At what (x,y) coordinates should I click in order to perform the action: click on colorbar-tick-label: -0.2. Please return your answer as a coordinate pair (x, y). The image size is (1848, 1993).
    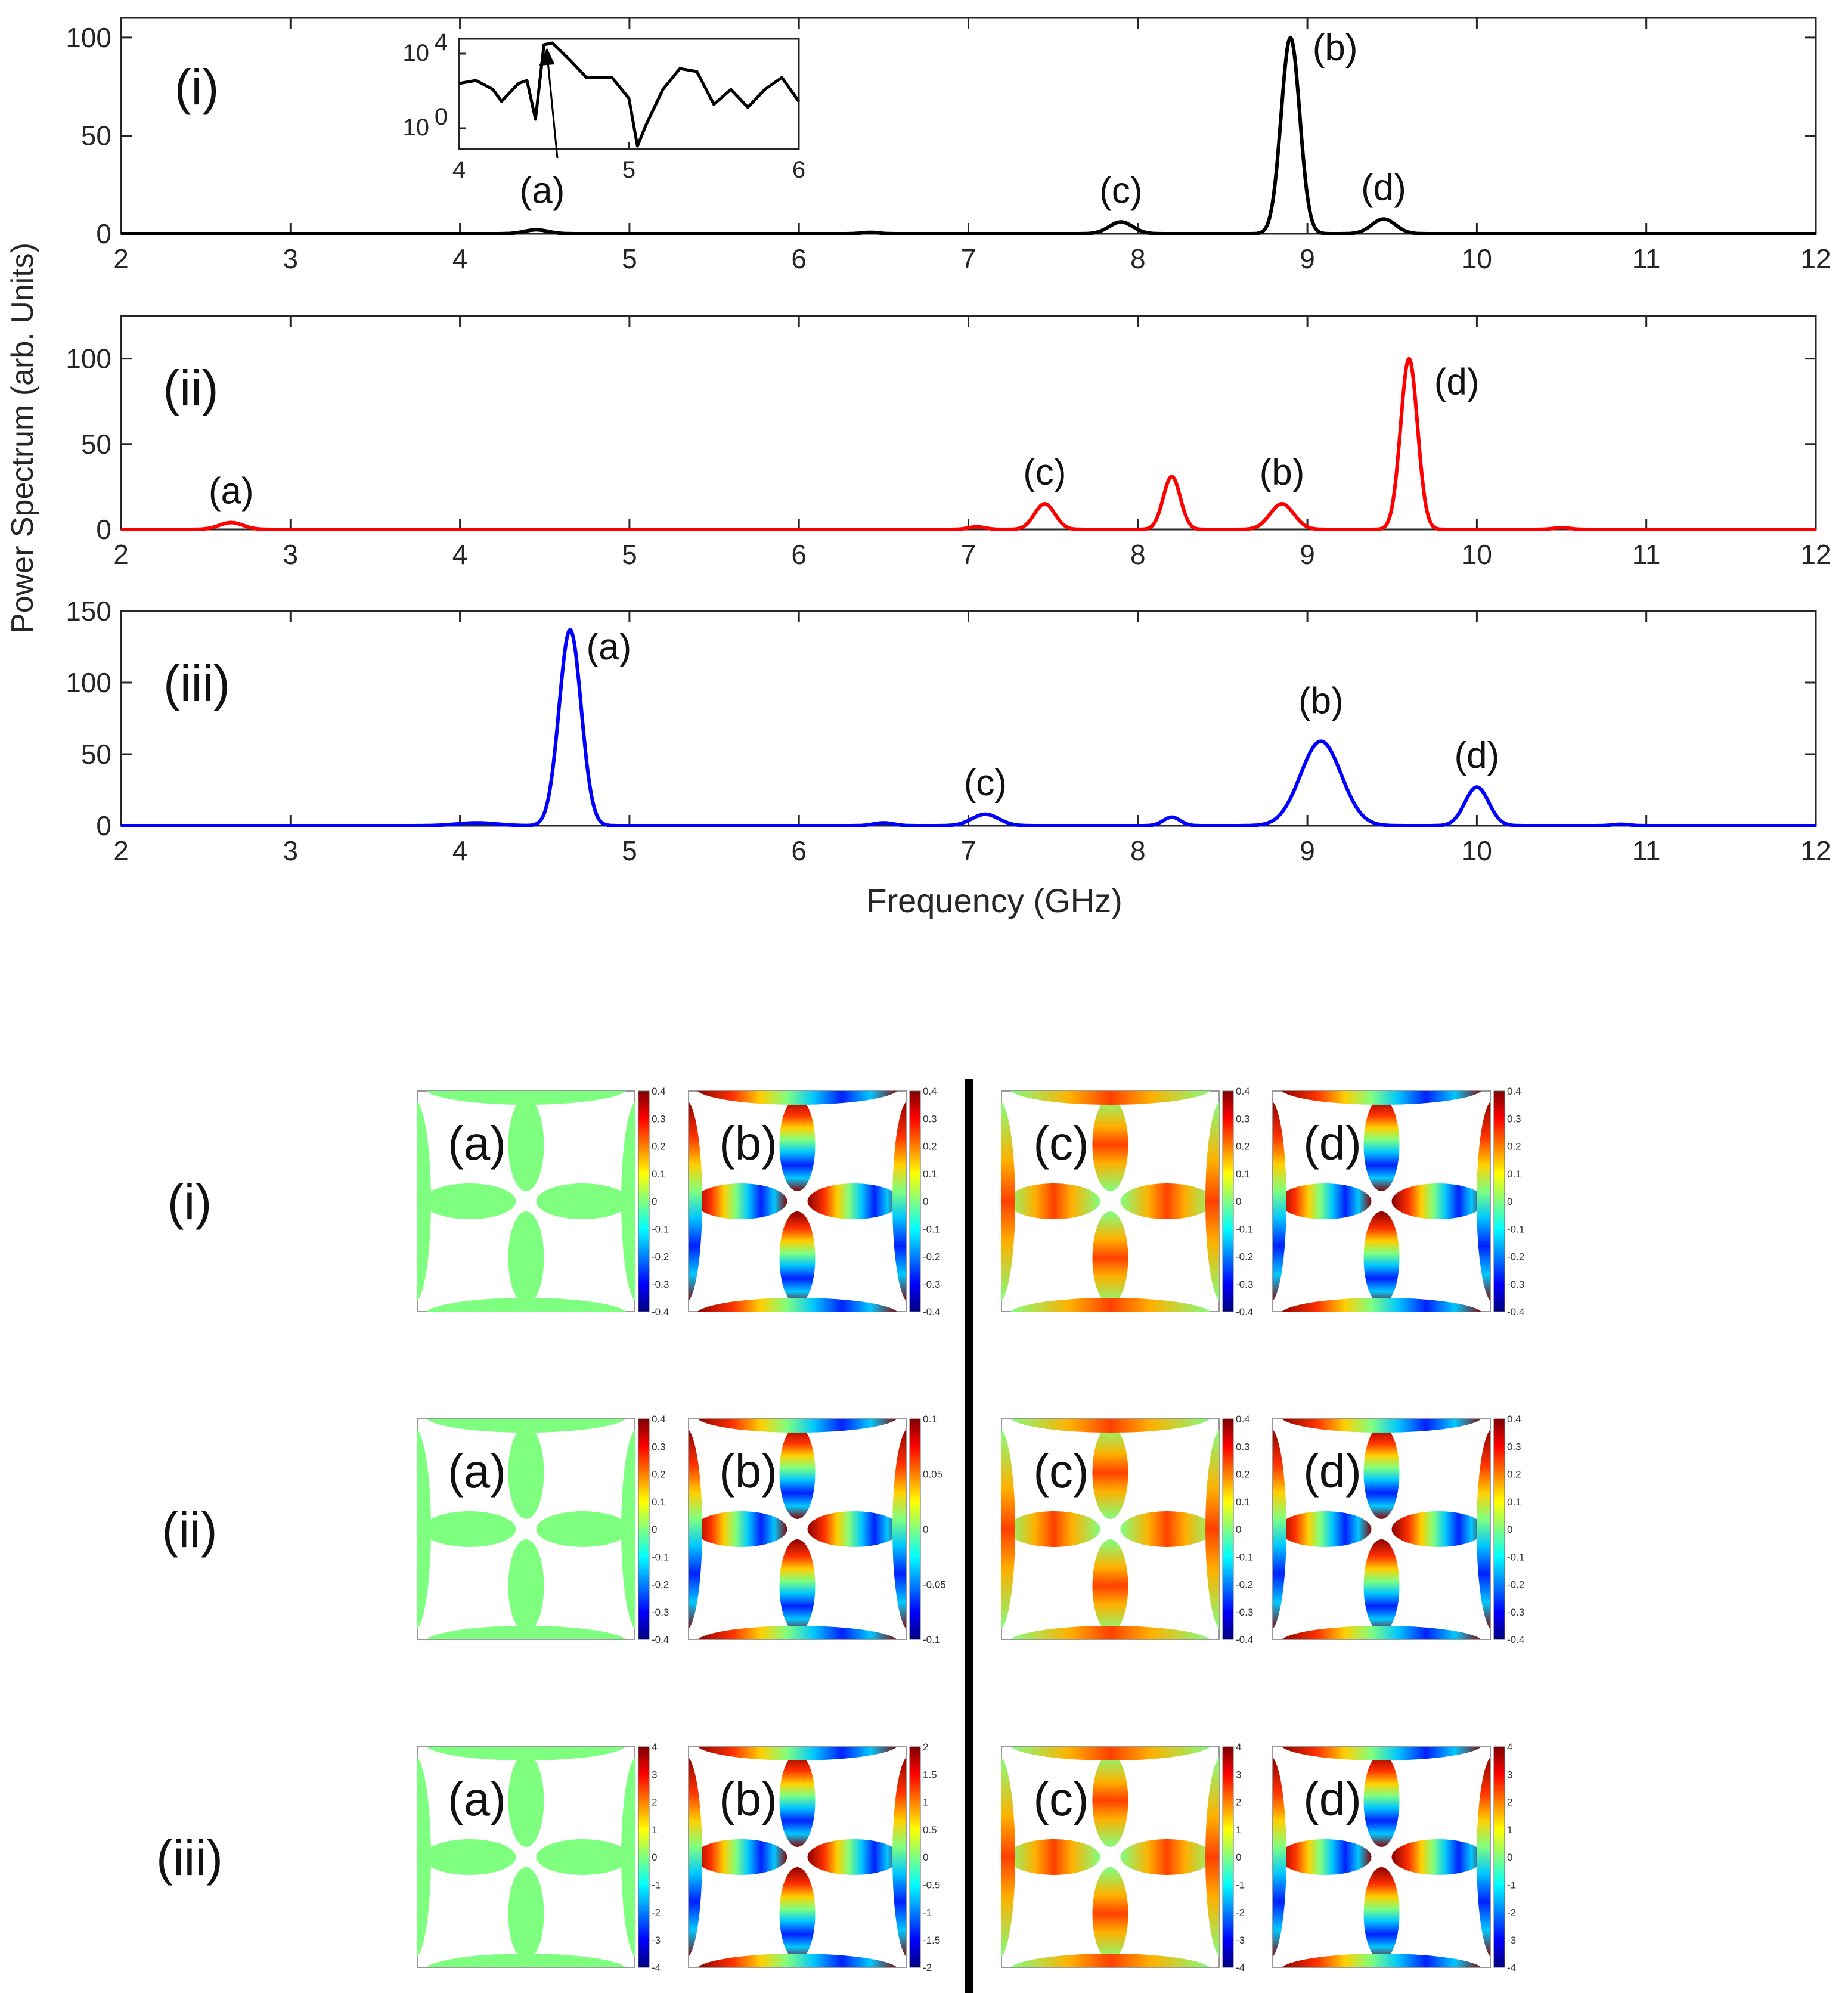
    Looking at the image, I should click on (1515, 1257).